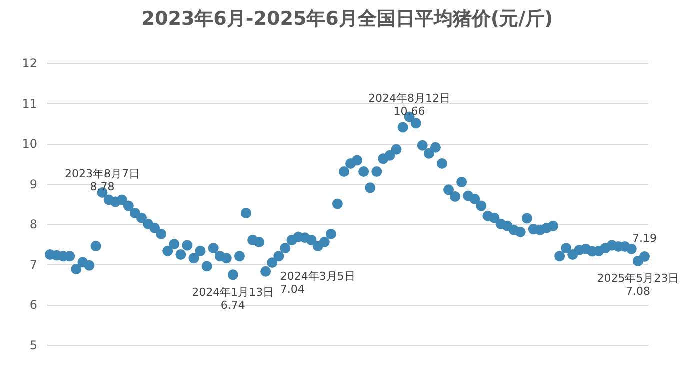 The image size is (690, 366). Describe the element at coordinates (30, 103) in the screenshot. I see `y-tick-label: 11` at that location.